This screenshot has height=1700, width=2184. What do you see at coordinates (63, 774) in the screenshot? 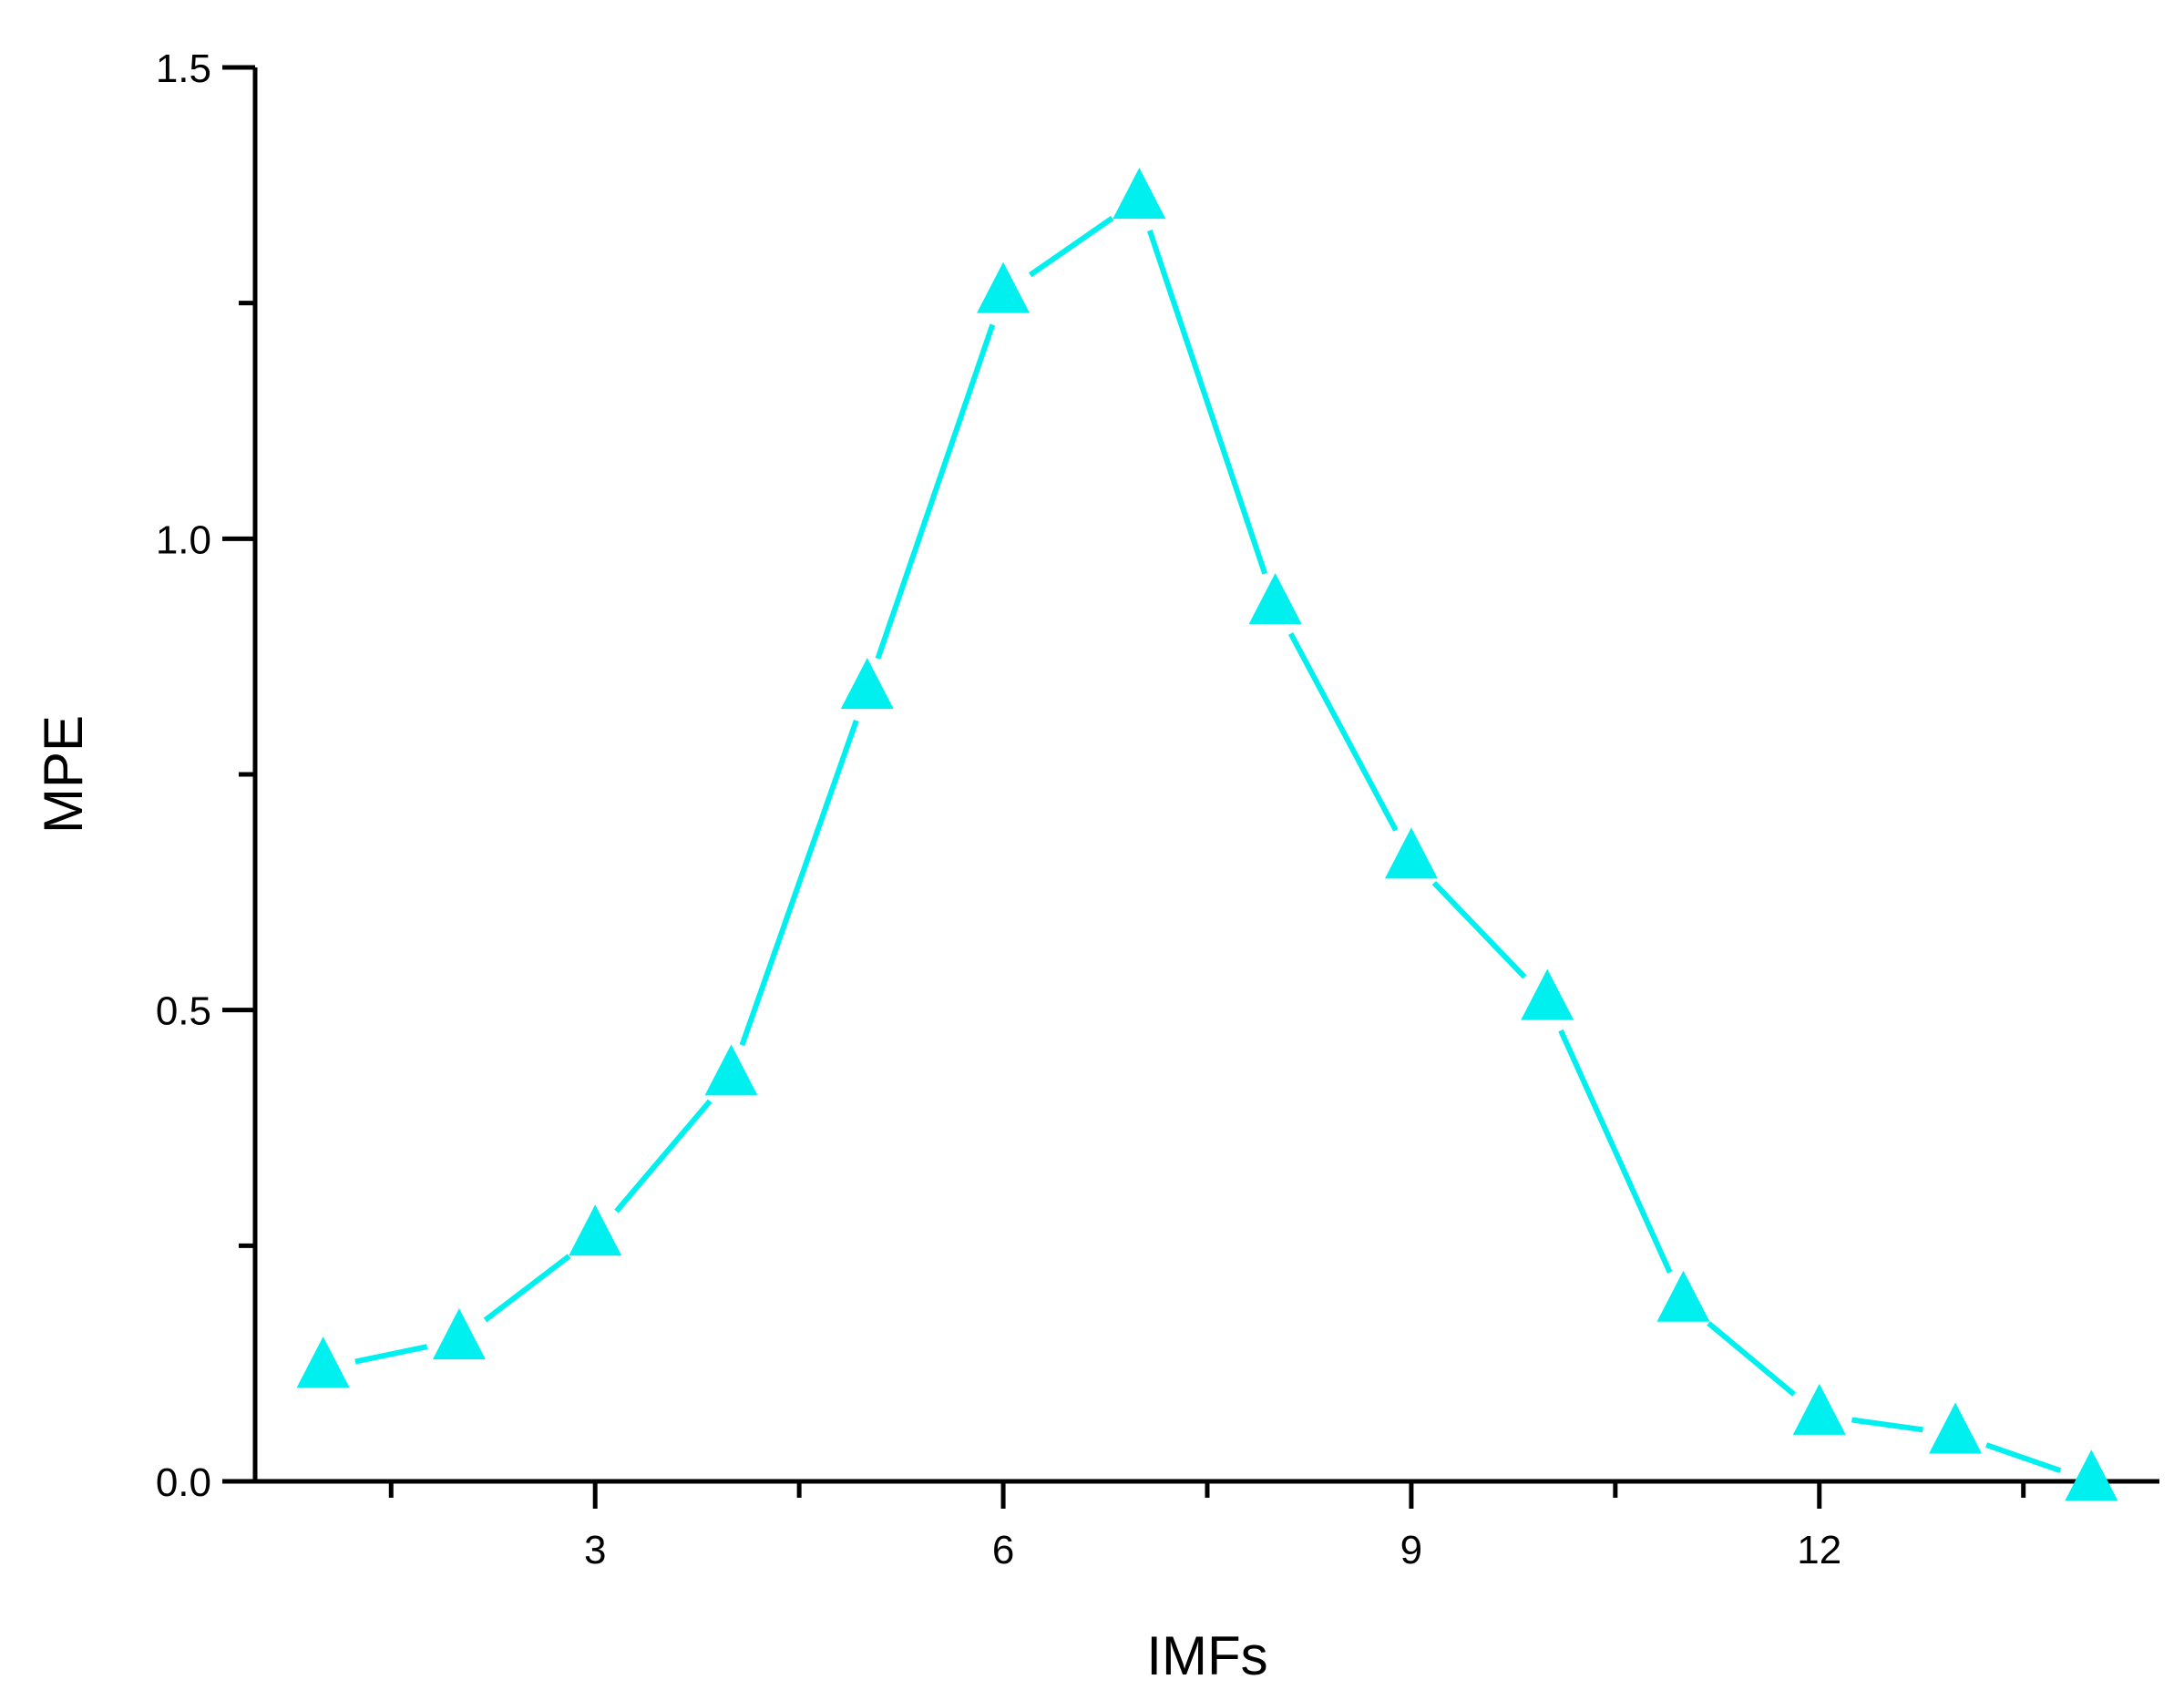
I see `y-axis-title: MPE` at bounding box center [63, 774].